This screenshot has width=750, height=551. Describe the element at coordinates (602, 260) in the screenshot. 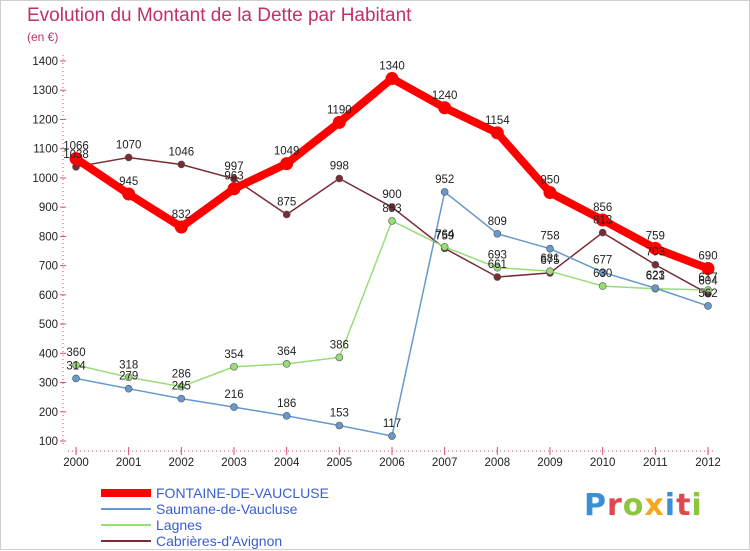

I see `data-label: 677` at that location.